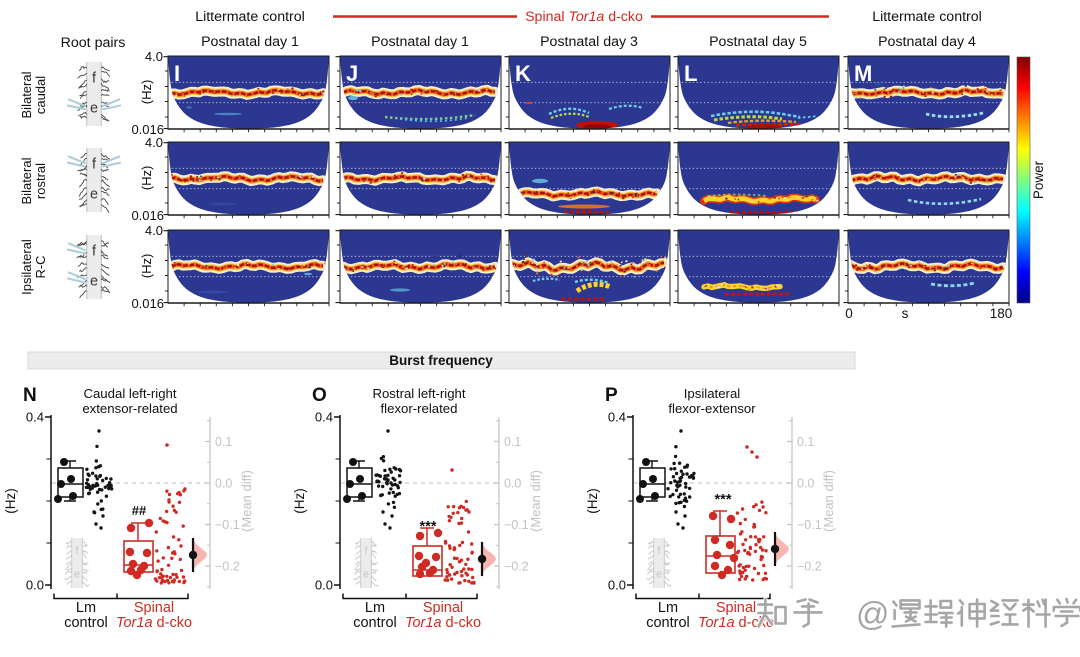 Image resolution: width=1080 pixels, height=657 pixels. What do you see at coordinates (1038, 179) in the screenshot?
I see `svg-text: Power` at bounding box center [1038, 179].